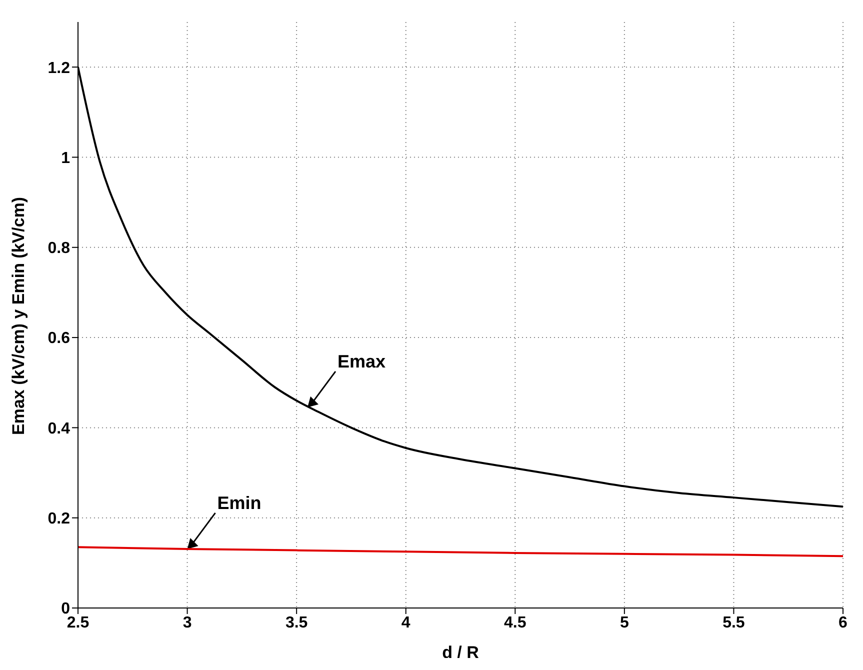  Describe the element at coordinates (515, 623) in the screenshot. I see `x-tick-label: 4.5` at that location.